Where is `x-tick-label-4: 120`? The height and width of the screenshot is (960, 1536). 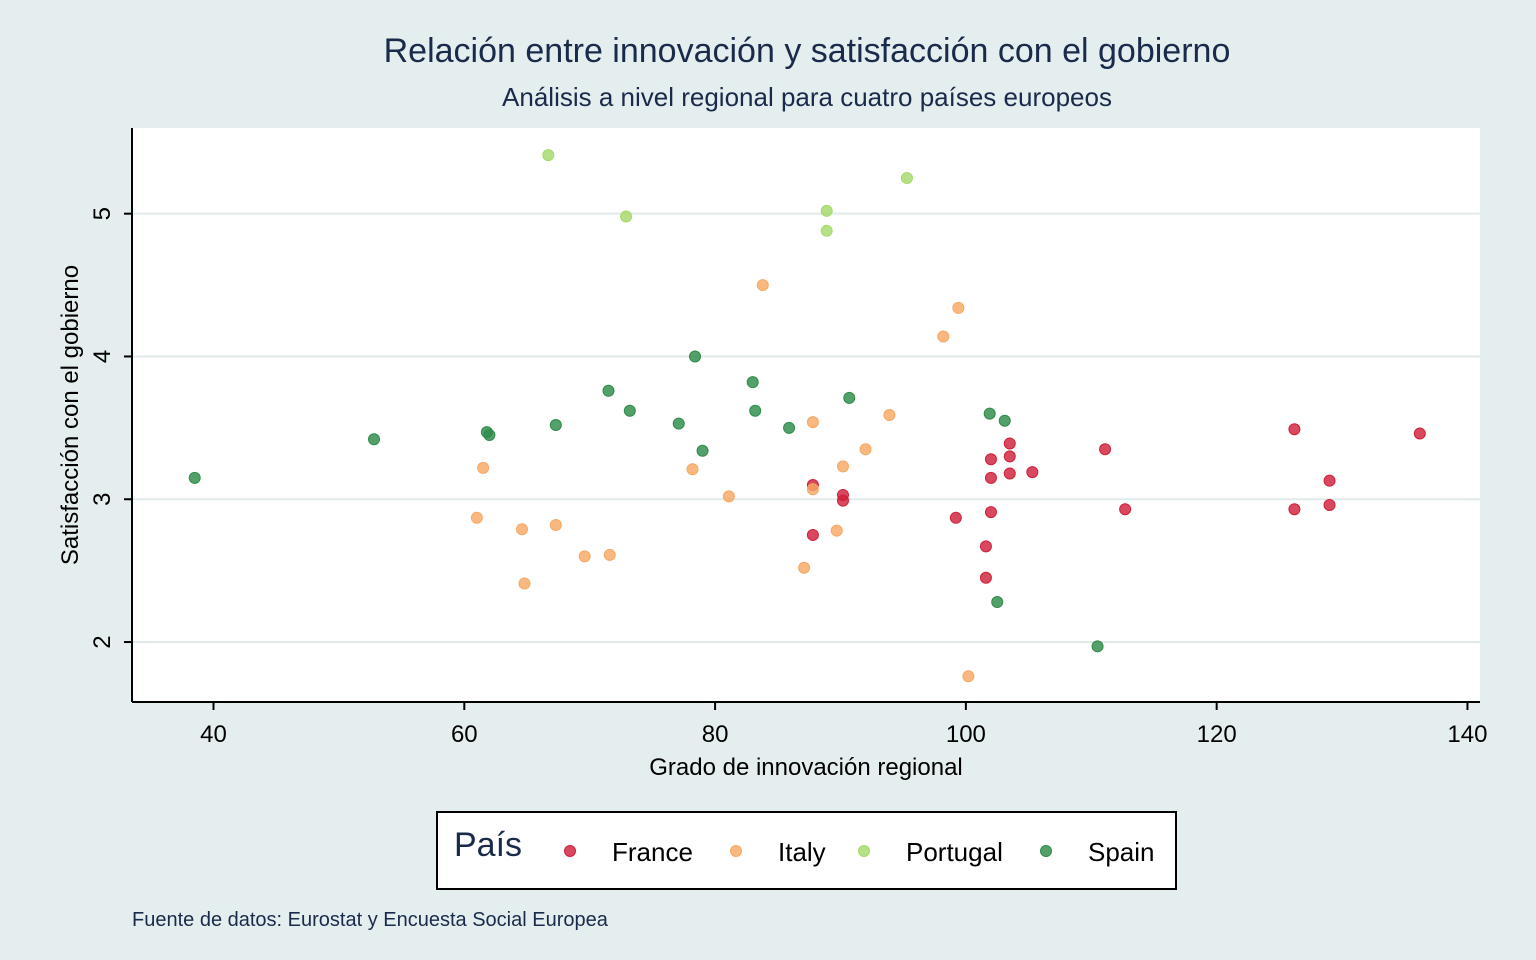 x-tick-label-4: 120 is located at coordinates (1217, 734).